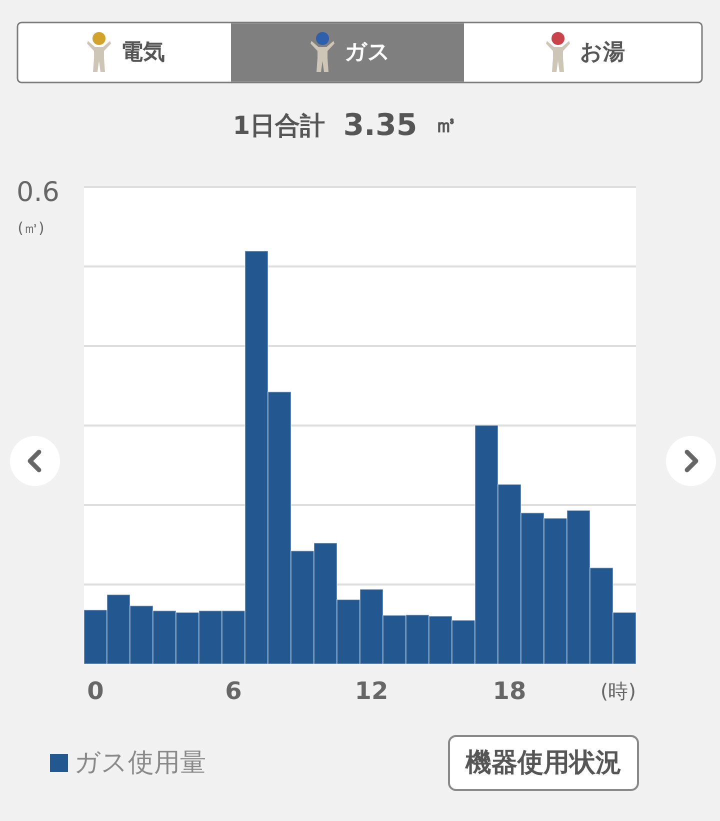  What do you see at coordinates (38, 192) in the screenshot?
I see `scale-label: 0.6` at bounding box center [38, 192].